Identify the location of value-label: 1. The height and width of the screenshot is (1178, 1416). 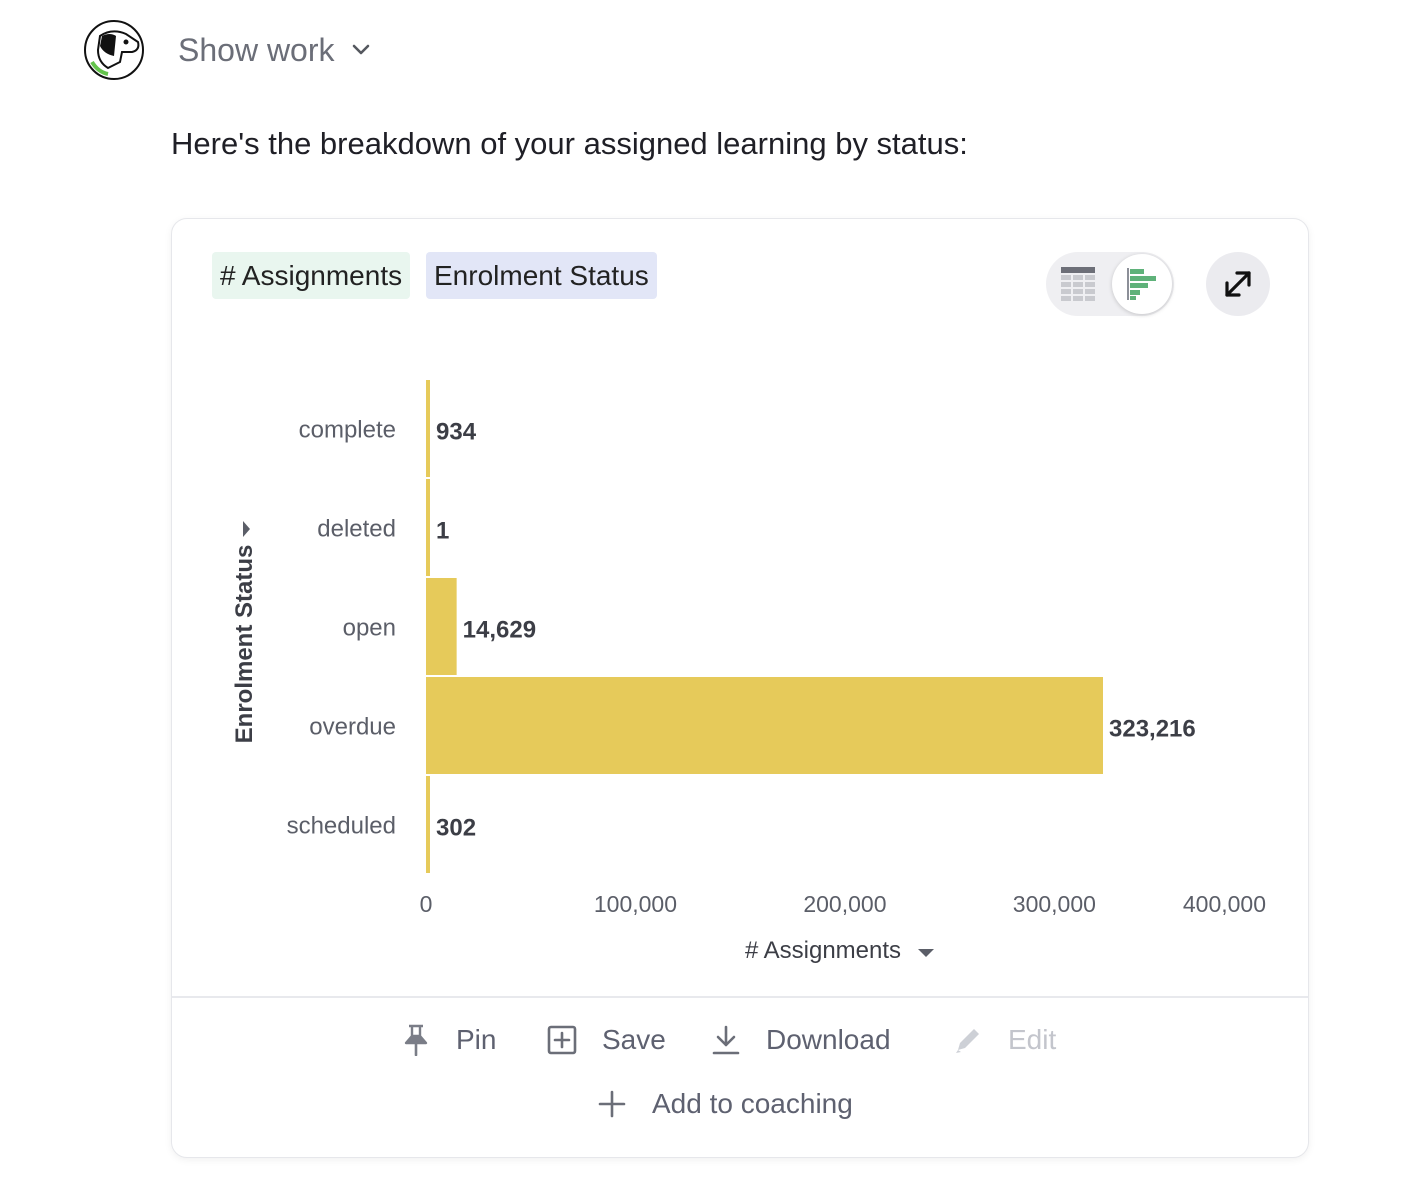
(442, 531).